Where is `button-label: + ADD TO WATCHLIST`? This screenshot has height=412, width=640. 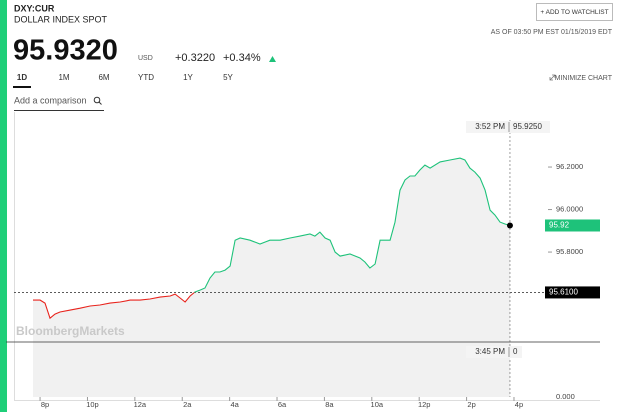
button-label: + ADD TO WATCHLIST is located at coordinates (574, 12).